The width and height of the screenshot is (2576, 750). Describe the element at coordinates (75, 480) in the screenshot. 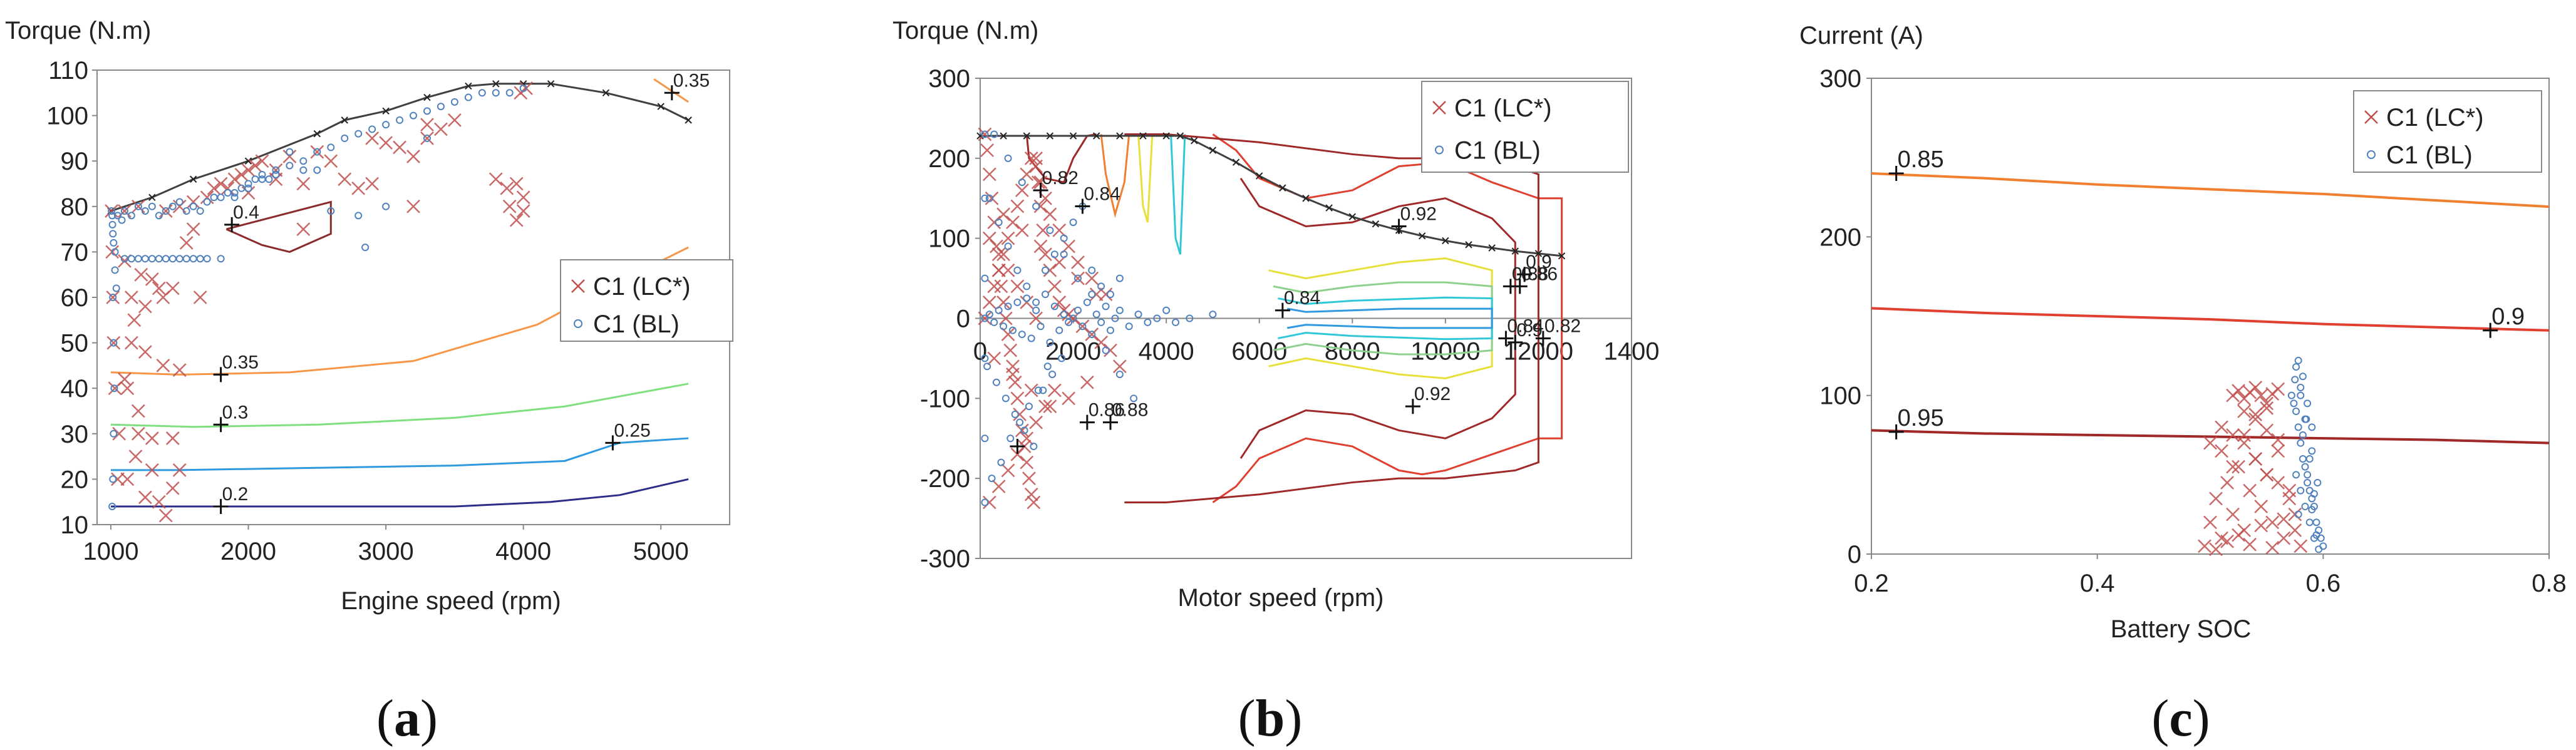

I see `y-tick-label: 20` at that location.